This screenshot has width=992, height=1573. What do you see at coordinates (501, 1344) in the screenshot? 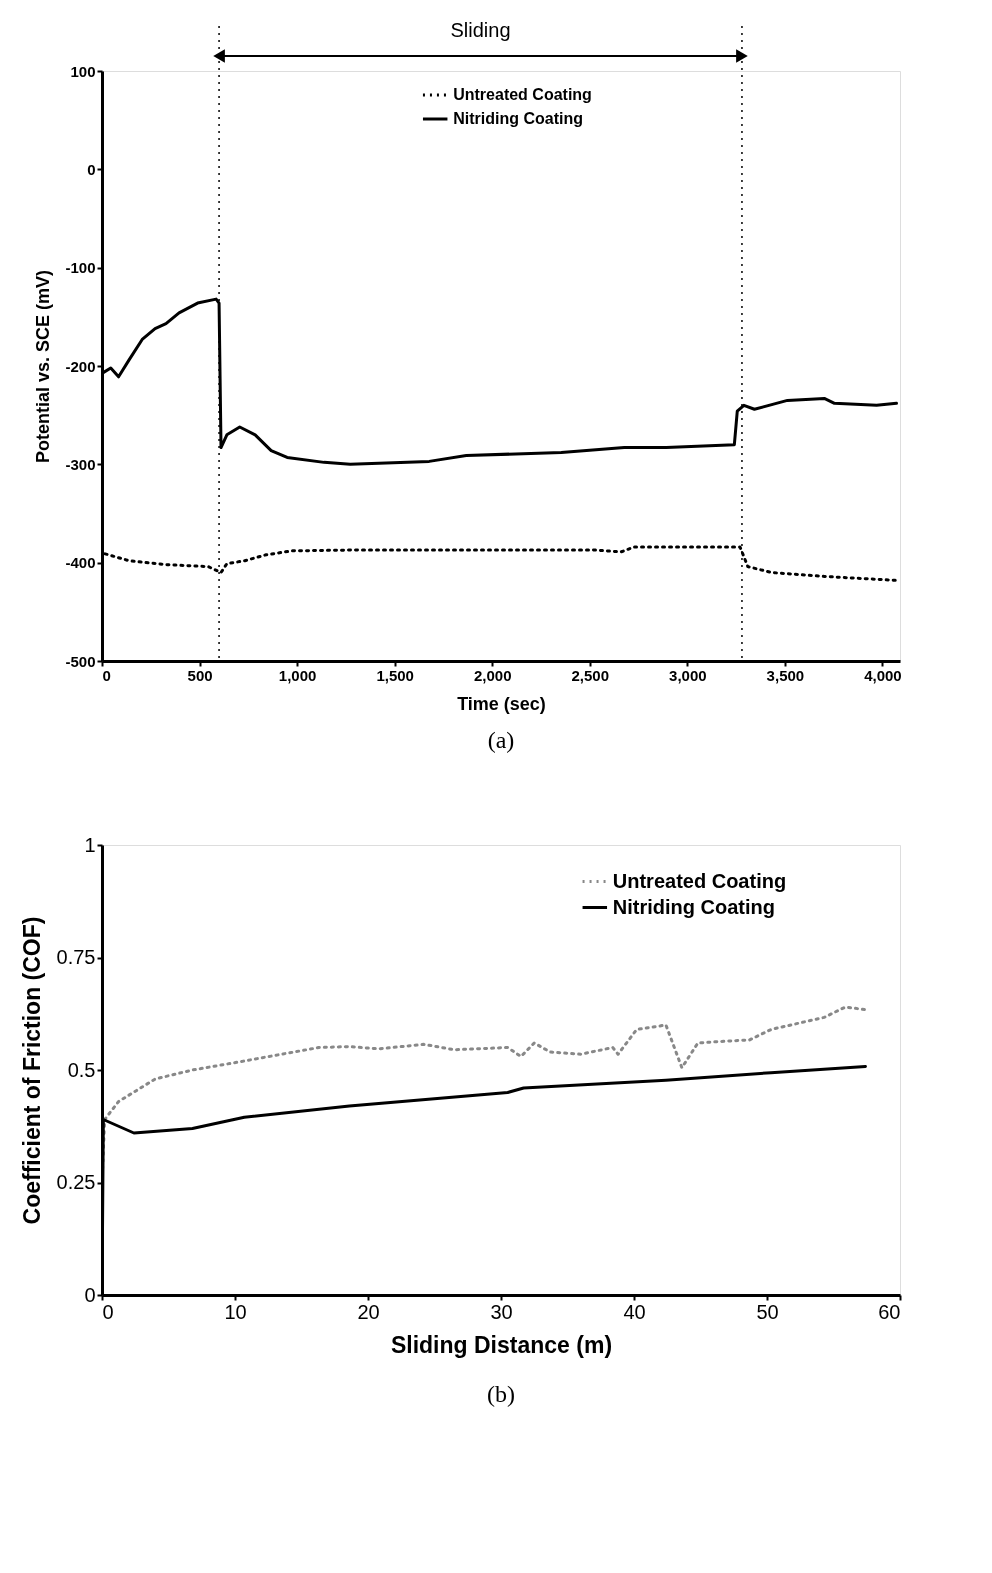
I see `x-axis-title: Sliding Distance (m)` at bounding box center [501, 1344].